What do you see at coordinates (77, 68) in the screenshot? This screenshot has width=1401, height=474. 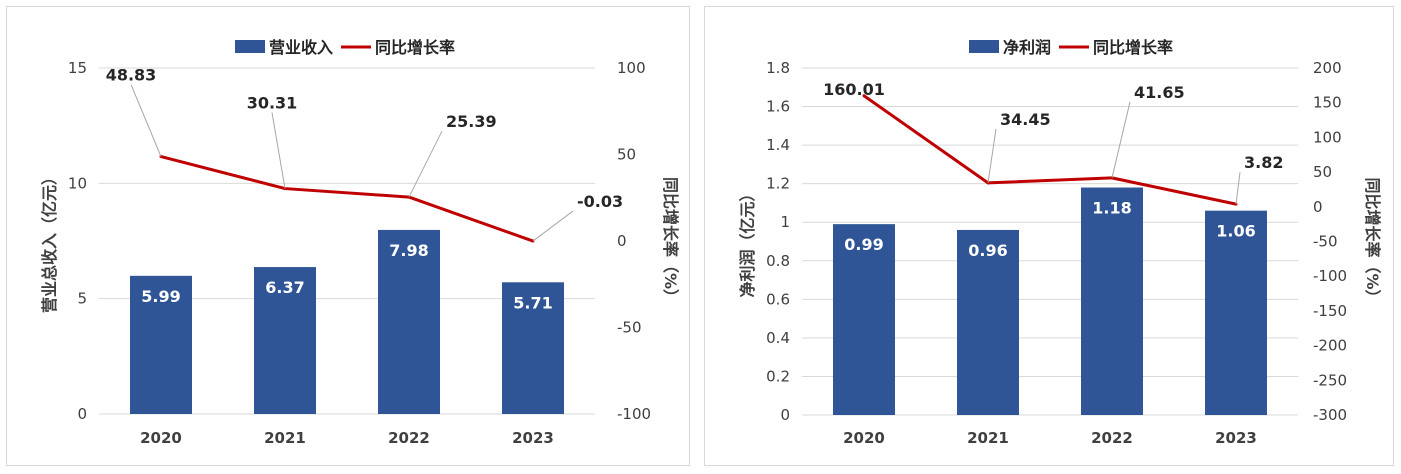 I see `y-tick-label: 15` at bounding box center [77, 68].